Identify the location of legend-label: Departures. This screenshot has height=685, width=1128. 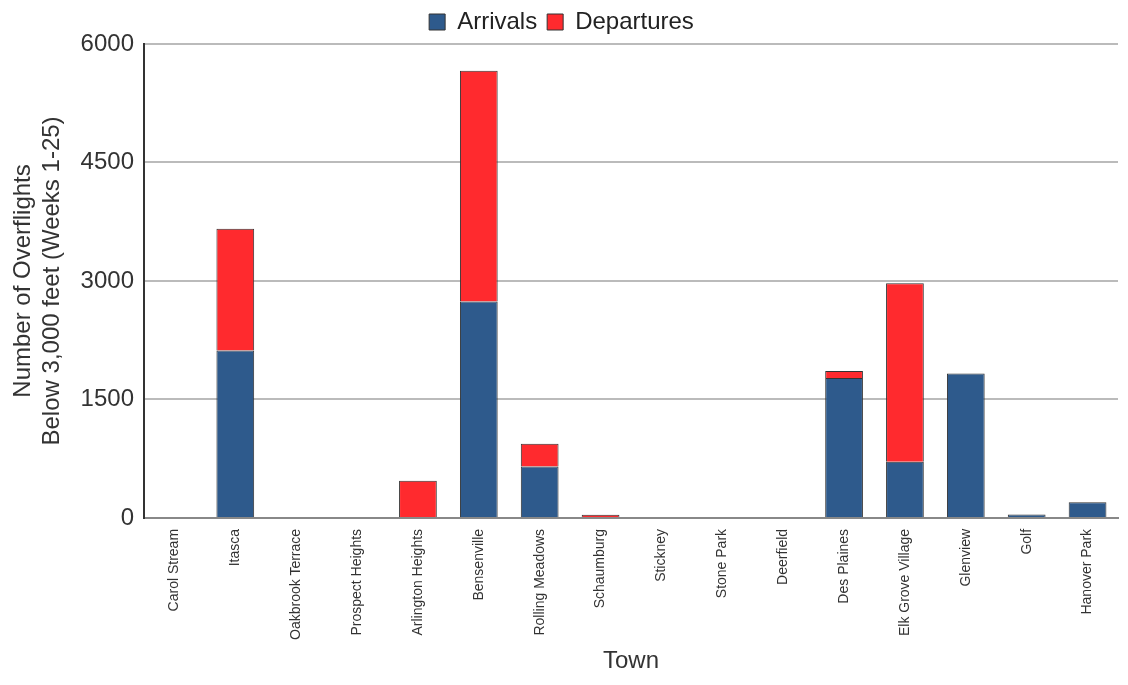
(634, 20).